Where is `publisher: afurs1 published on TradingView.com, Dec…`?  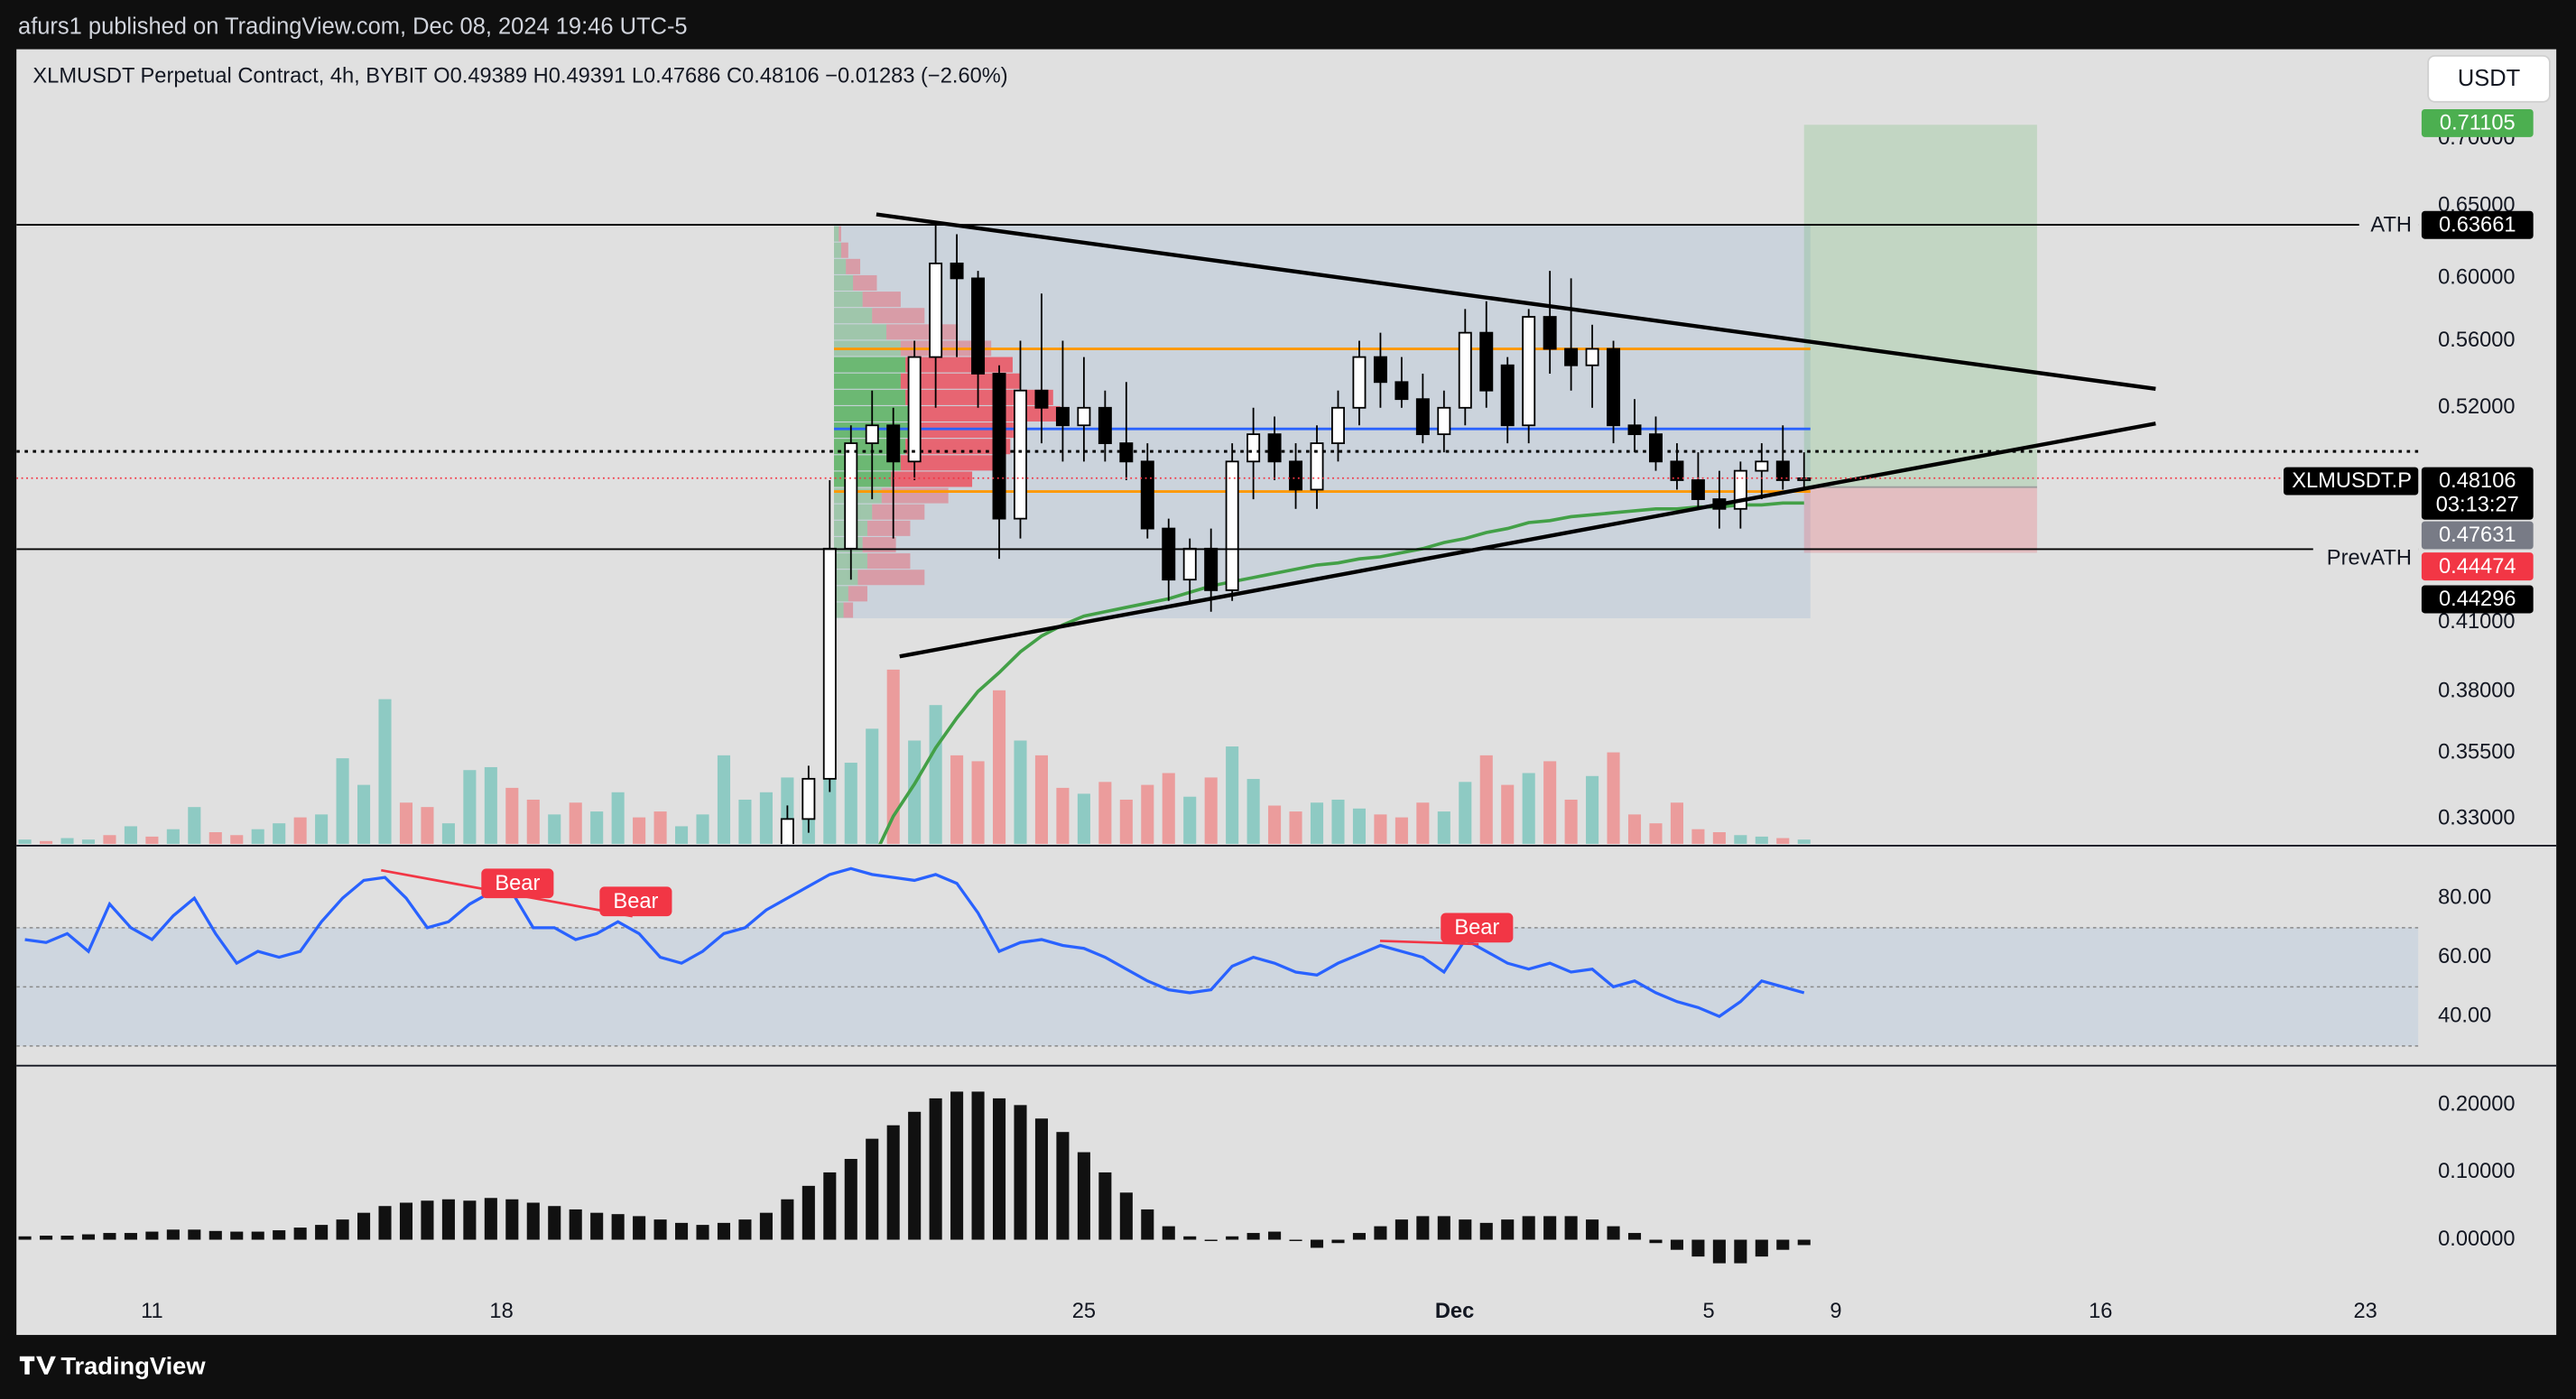
publisher: afurs1 published on TradingView.com, Dec… is located at coordinates (353, 27).